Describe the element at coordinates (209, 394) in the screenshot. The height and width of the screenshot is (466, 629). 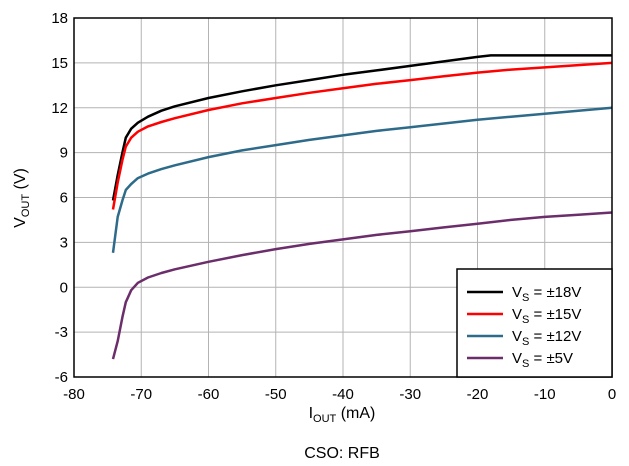
I see `x-tick-label: -60` at that location.